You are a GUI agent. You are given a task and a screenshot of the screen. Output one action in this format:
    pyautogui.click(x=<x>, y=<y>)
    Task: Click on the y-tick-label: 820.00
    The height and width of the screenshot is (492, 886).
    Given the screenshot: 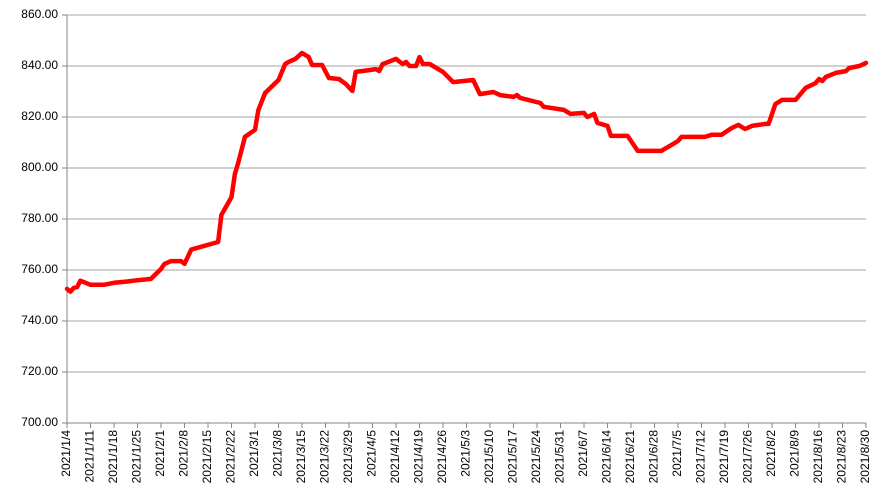 What is the action you would take?
    pyautogui.click(x=39, y=116)
    